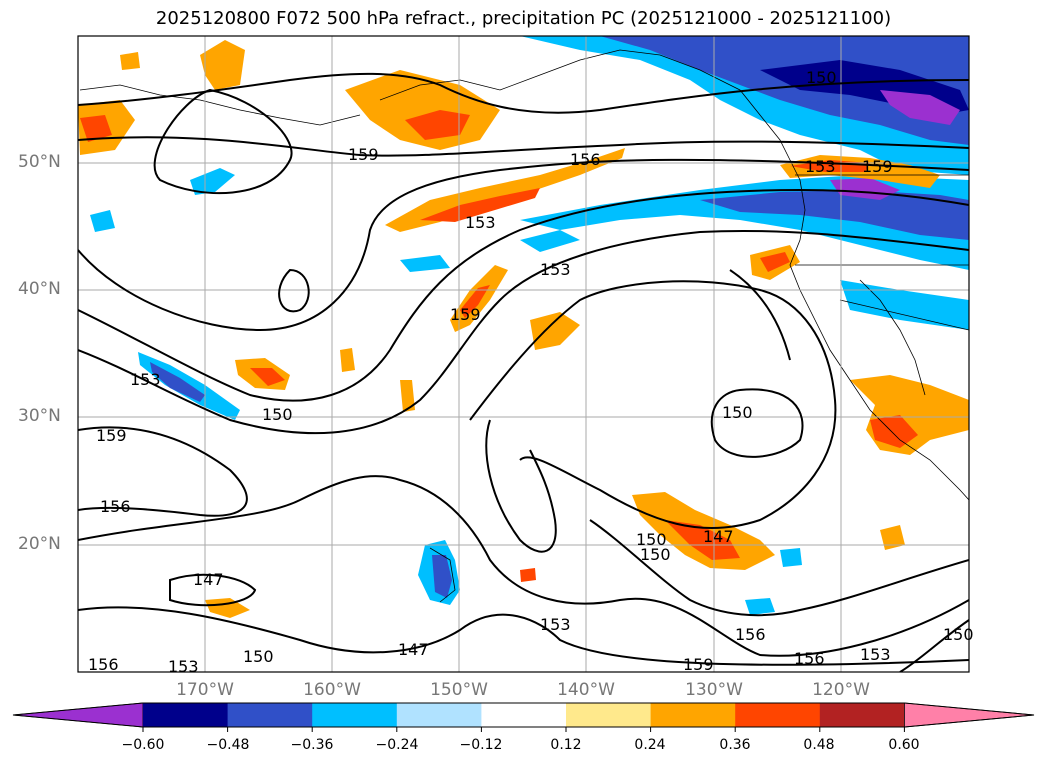 This screenshot has width=1047, height=765. Describe the element at coordinates (39, 289) in the screenshot. I see `lat-label: 40°N` at that location.